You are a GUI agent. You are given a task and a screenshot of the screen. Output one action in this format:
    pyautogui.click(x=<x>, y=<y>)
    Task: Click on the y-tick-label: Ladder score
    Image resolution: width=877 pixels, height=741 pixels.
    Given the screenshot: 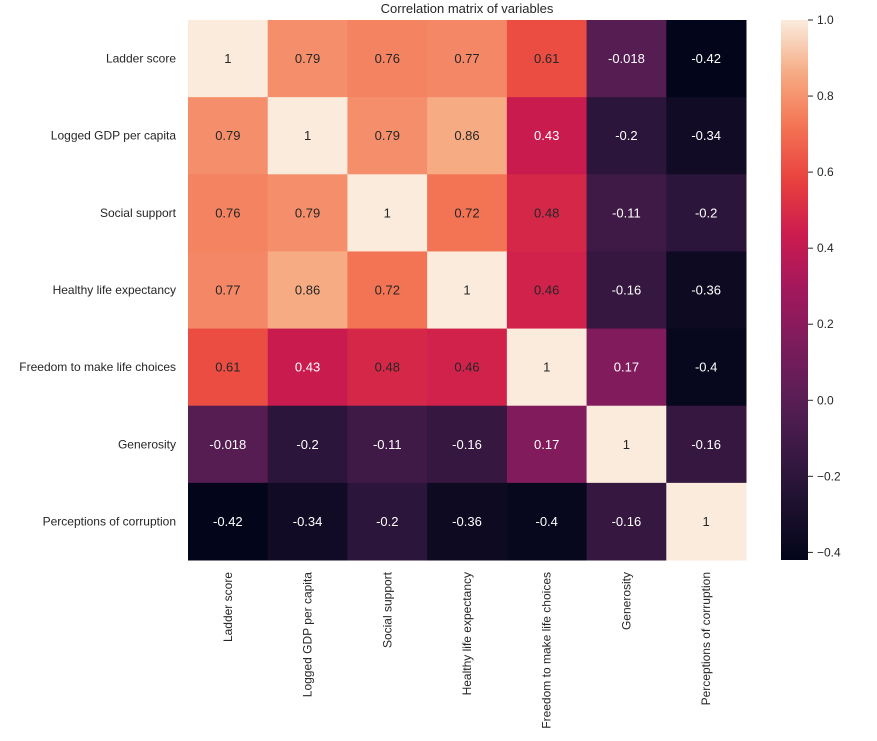 What is the action you would take?
    pyautogui.click(x=141, y=59)
    